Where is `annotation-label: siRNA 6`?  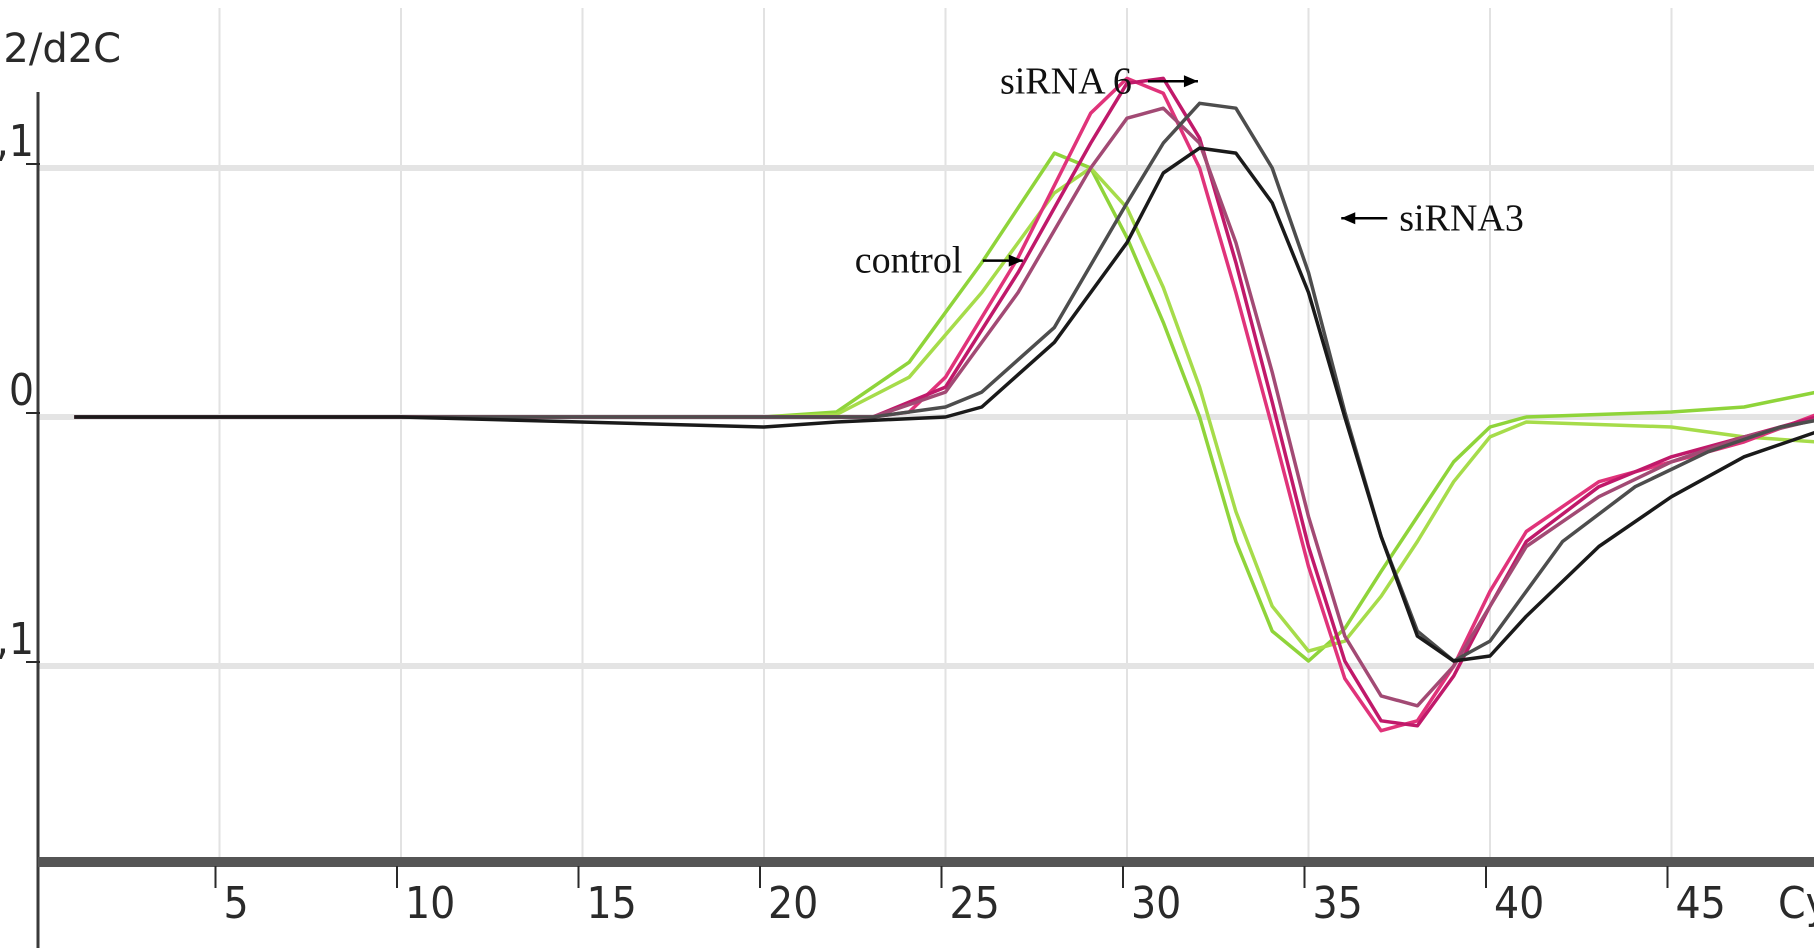 annotation-label: siRNA 6 is located at coordinates (1066, 81).